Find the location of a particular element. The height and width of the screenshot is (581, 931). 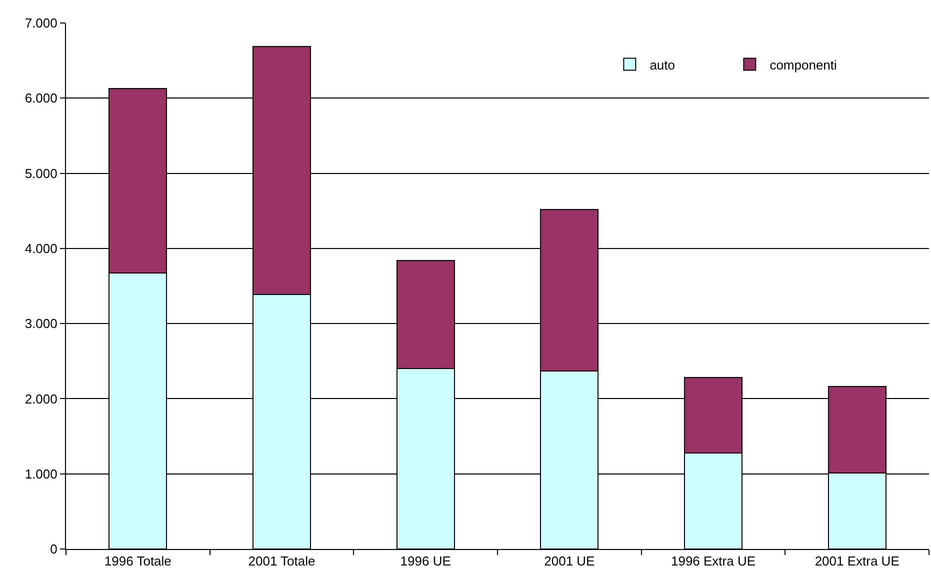

y-tick-label: 1.000 is located at coordinates (41, 474).